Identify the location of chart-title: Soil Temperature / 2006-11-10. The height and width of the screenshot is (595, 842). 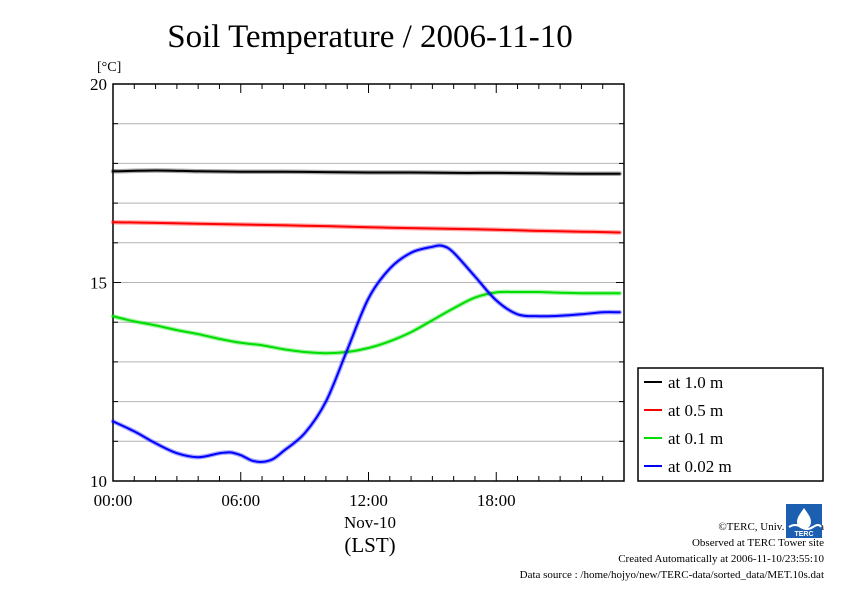
(370, 37).